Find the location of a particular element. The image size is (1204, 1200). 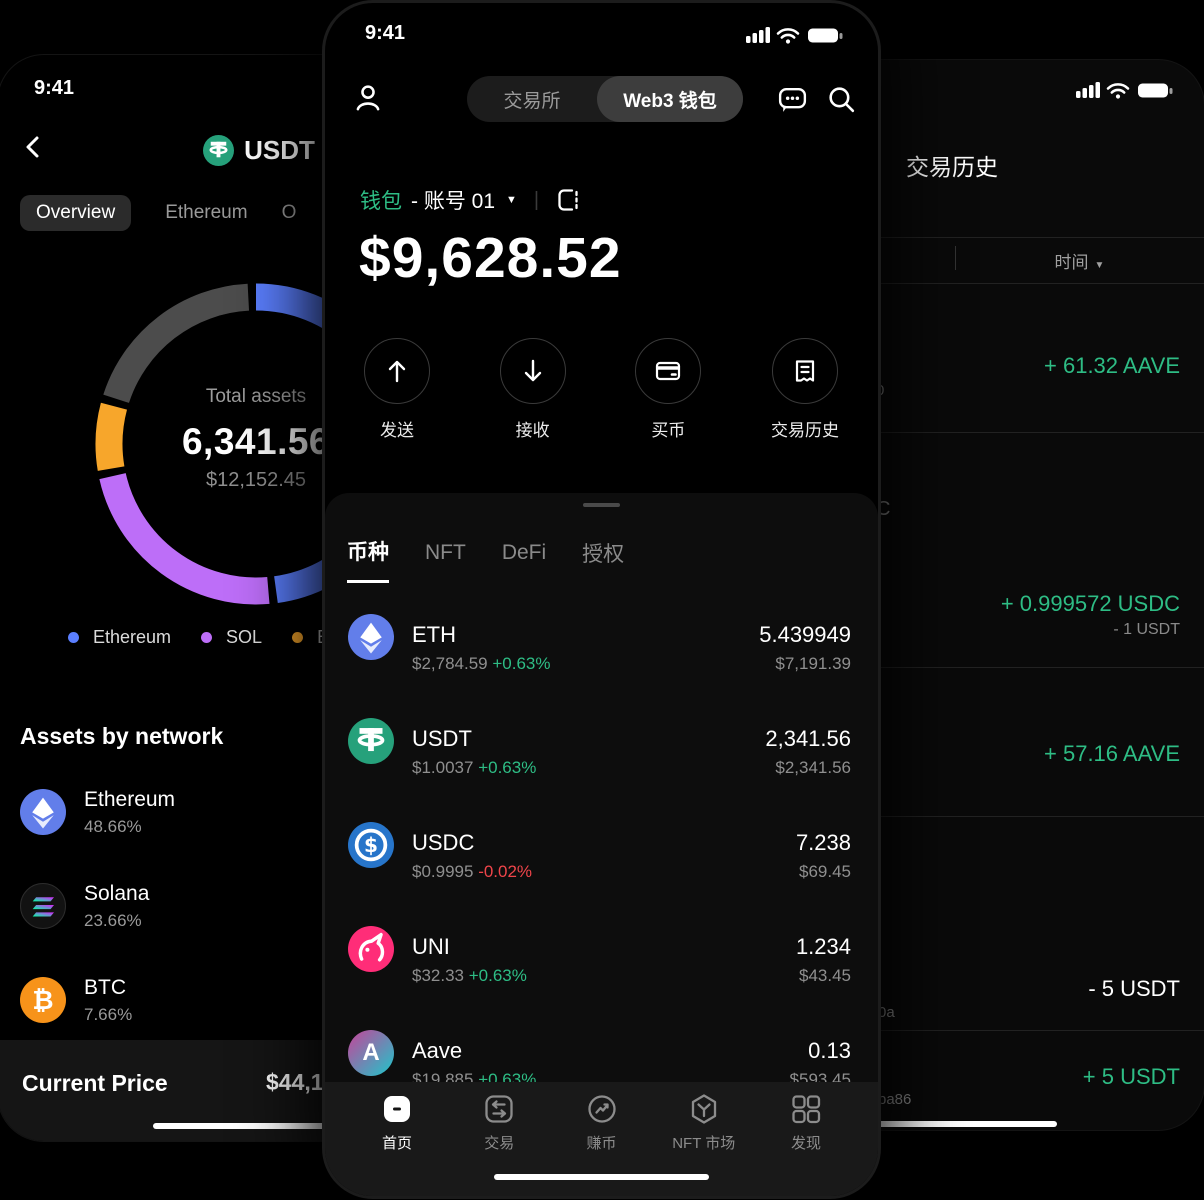

token-value: $69.45 is located at coordinates (825, 871).